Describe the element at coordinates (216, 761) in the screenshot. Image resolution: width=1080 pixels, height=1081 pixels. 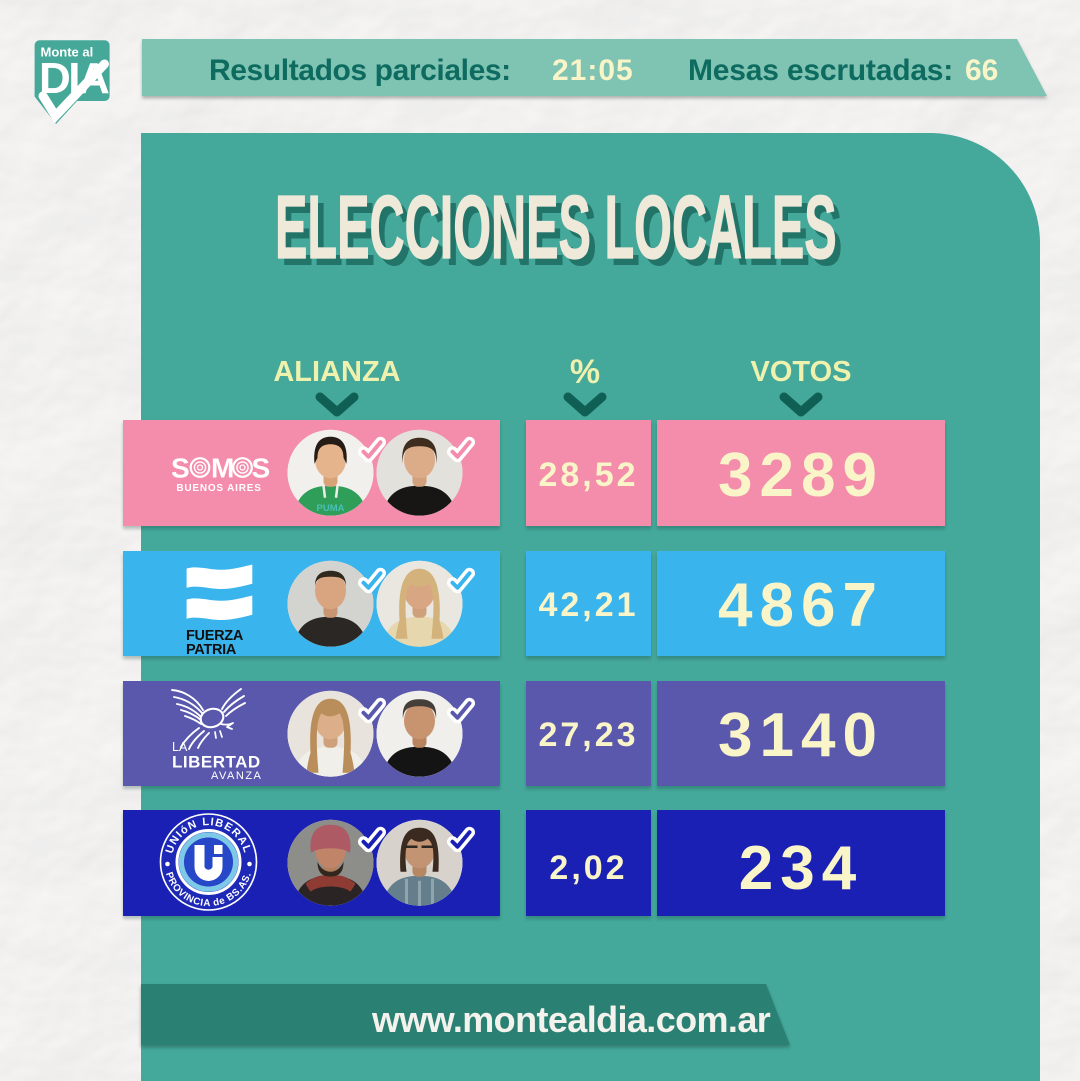
I see `svg-text: LIBERTAD` at that location.